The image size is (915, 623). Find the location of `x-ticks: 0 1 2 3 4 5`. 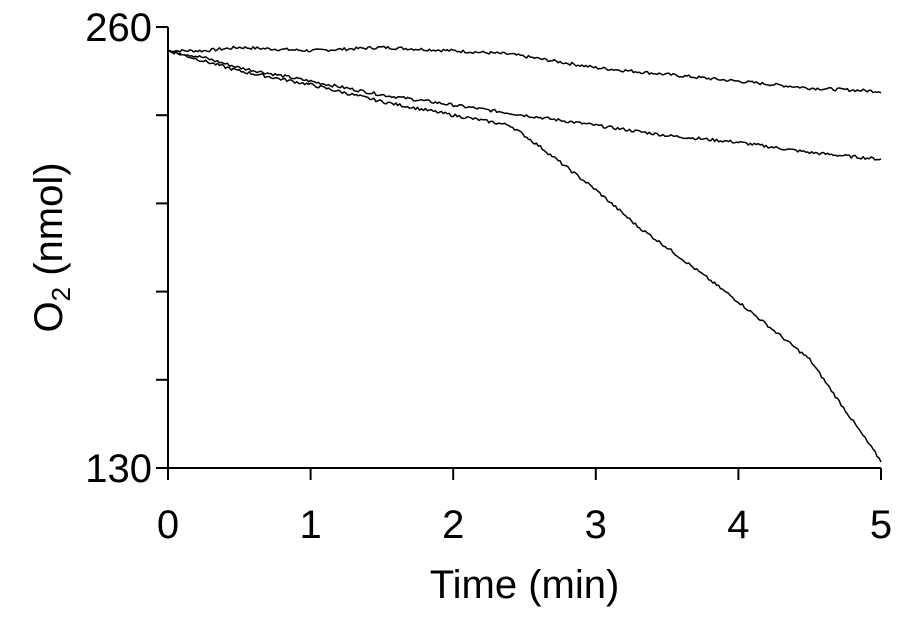

x-ticks: 0 1 2 3 4 5 is located at coordinates (524, 507).